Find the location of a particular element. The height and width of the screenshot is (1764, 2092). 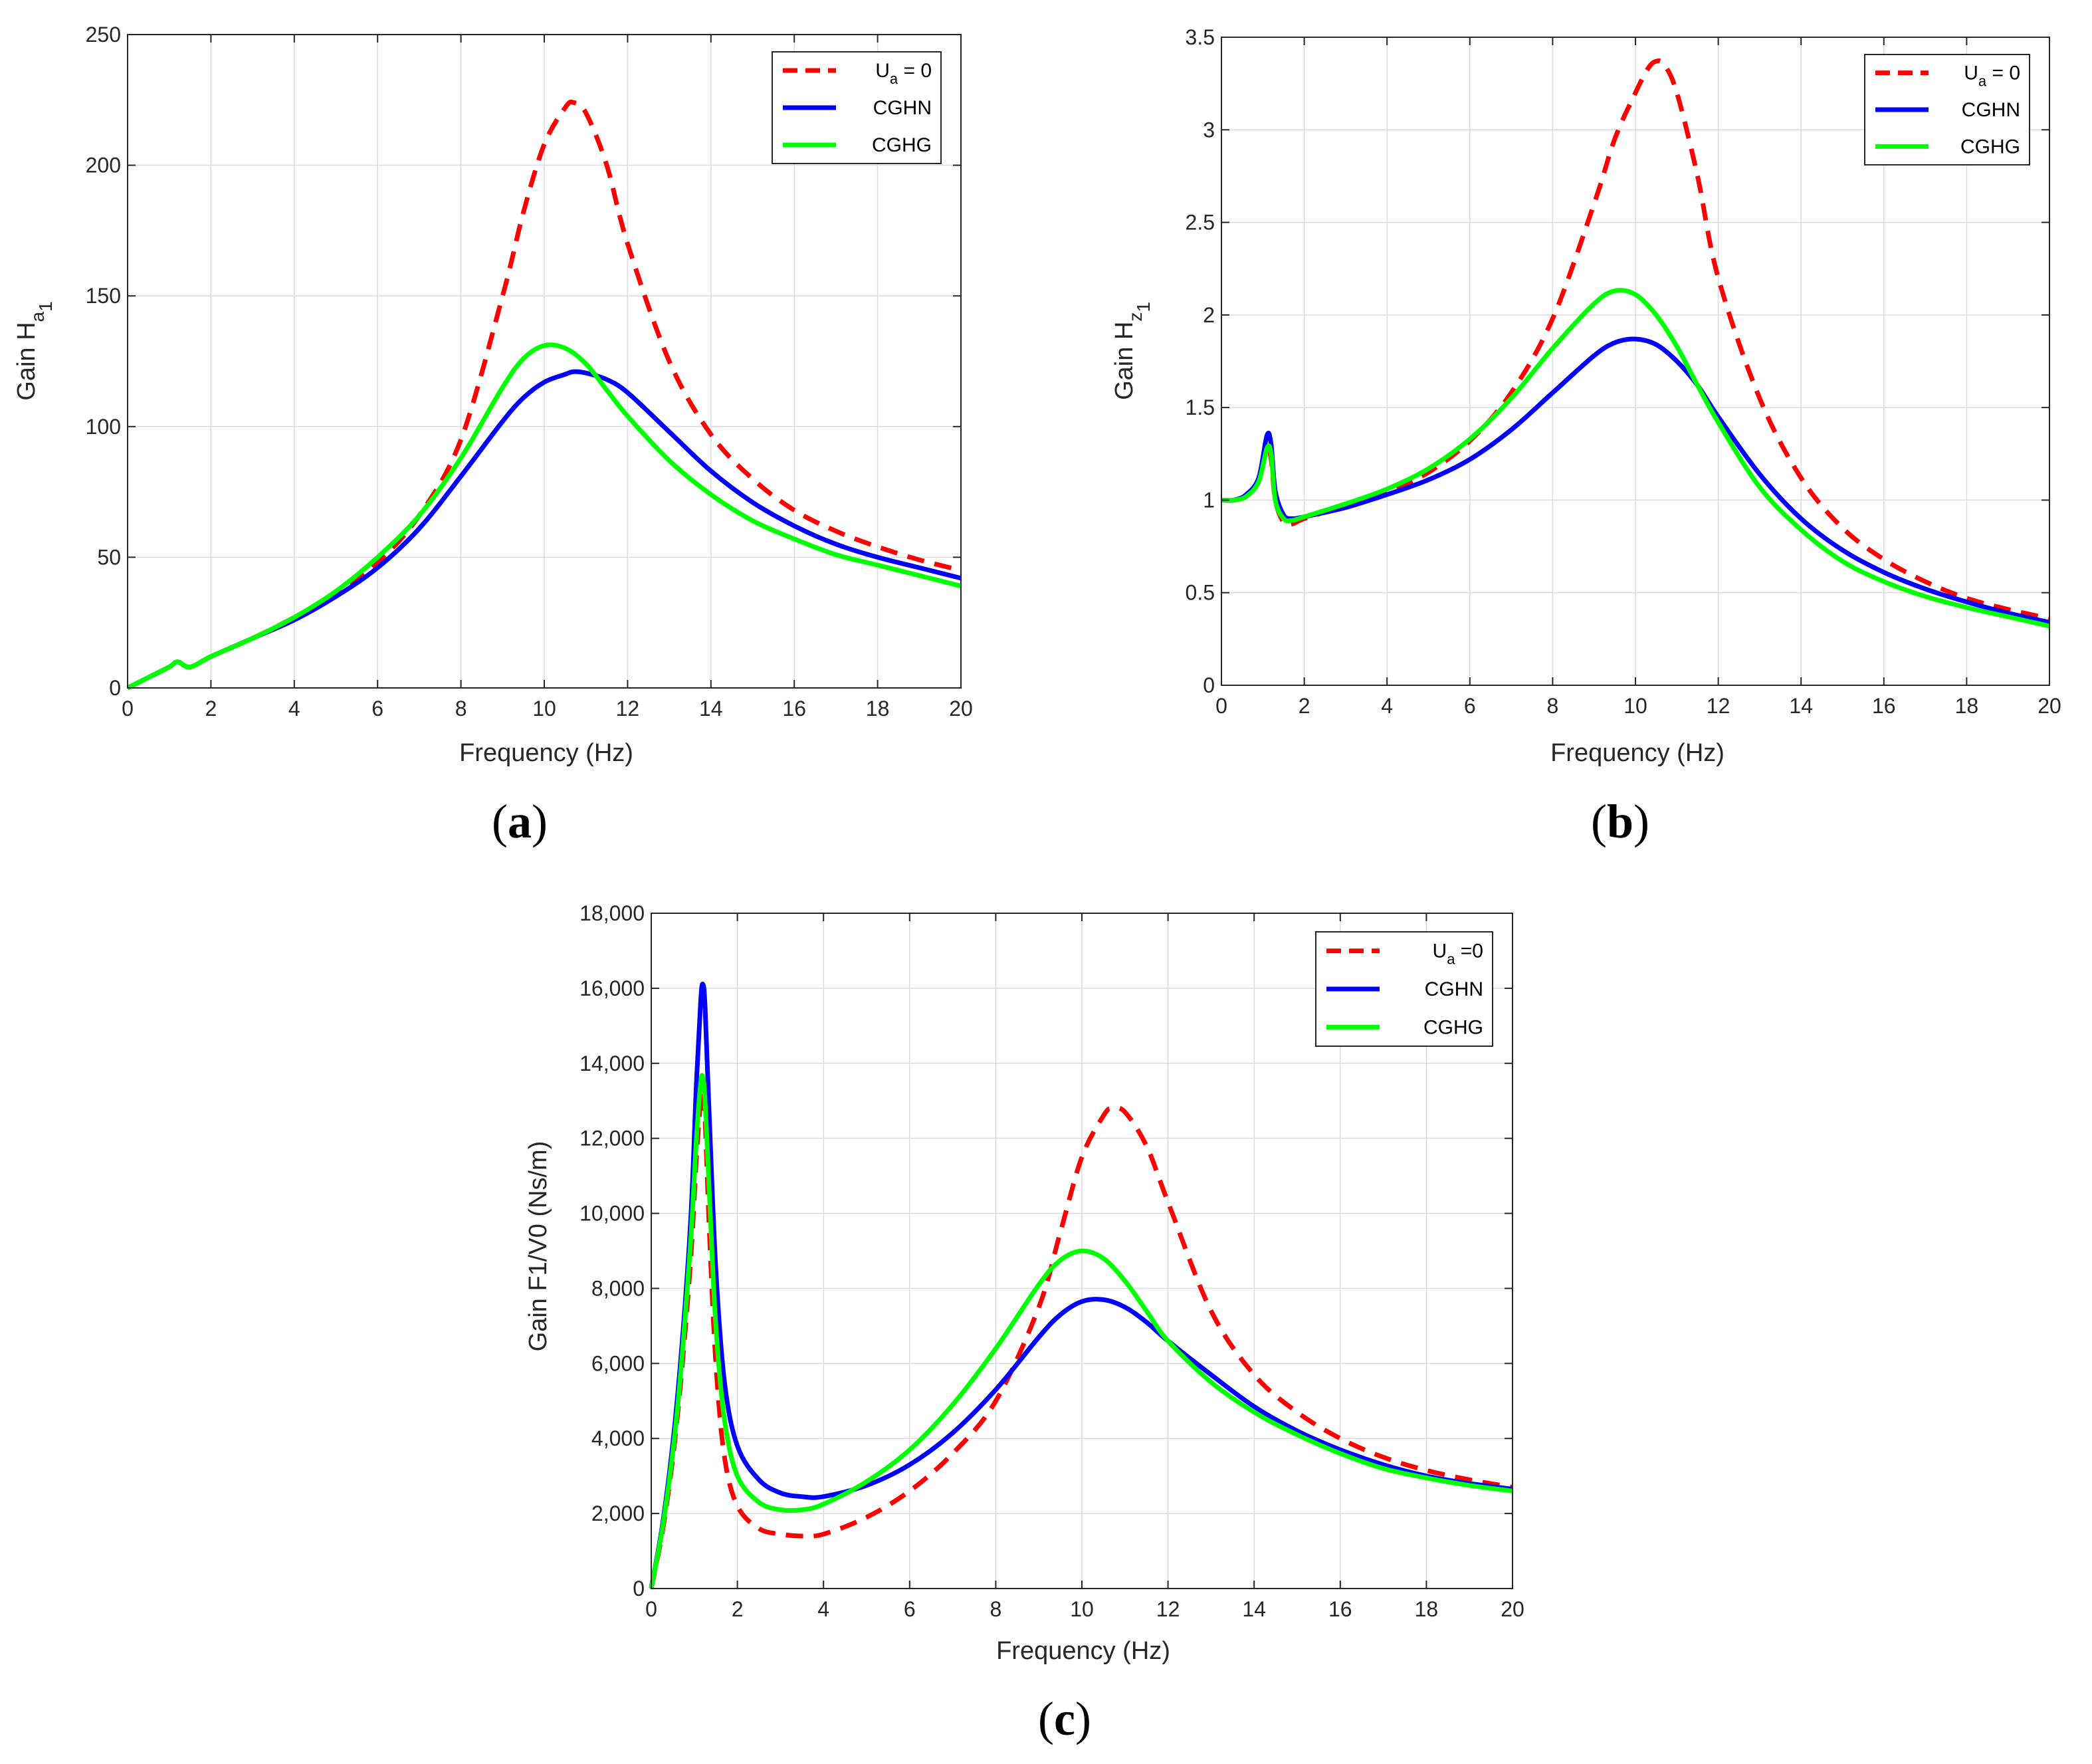

y-tick-label: 2,000 is located at coordinates (618, 1513).